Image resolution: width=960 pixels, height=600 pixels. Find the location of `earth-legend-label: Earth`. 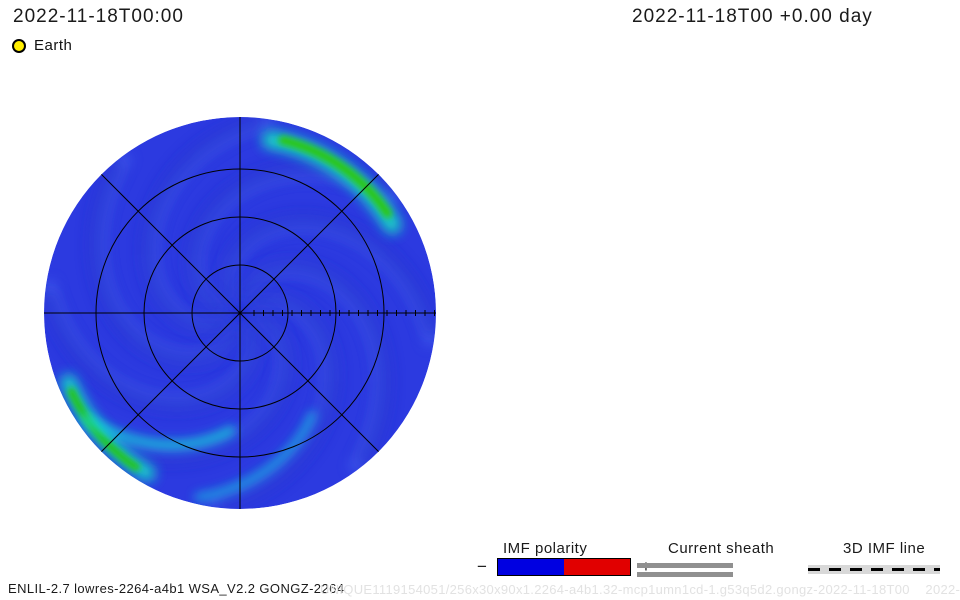

earth-legend-label: Earth is located at coordinates (53, 45).